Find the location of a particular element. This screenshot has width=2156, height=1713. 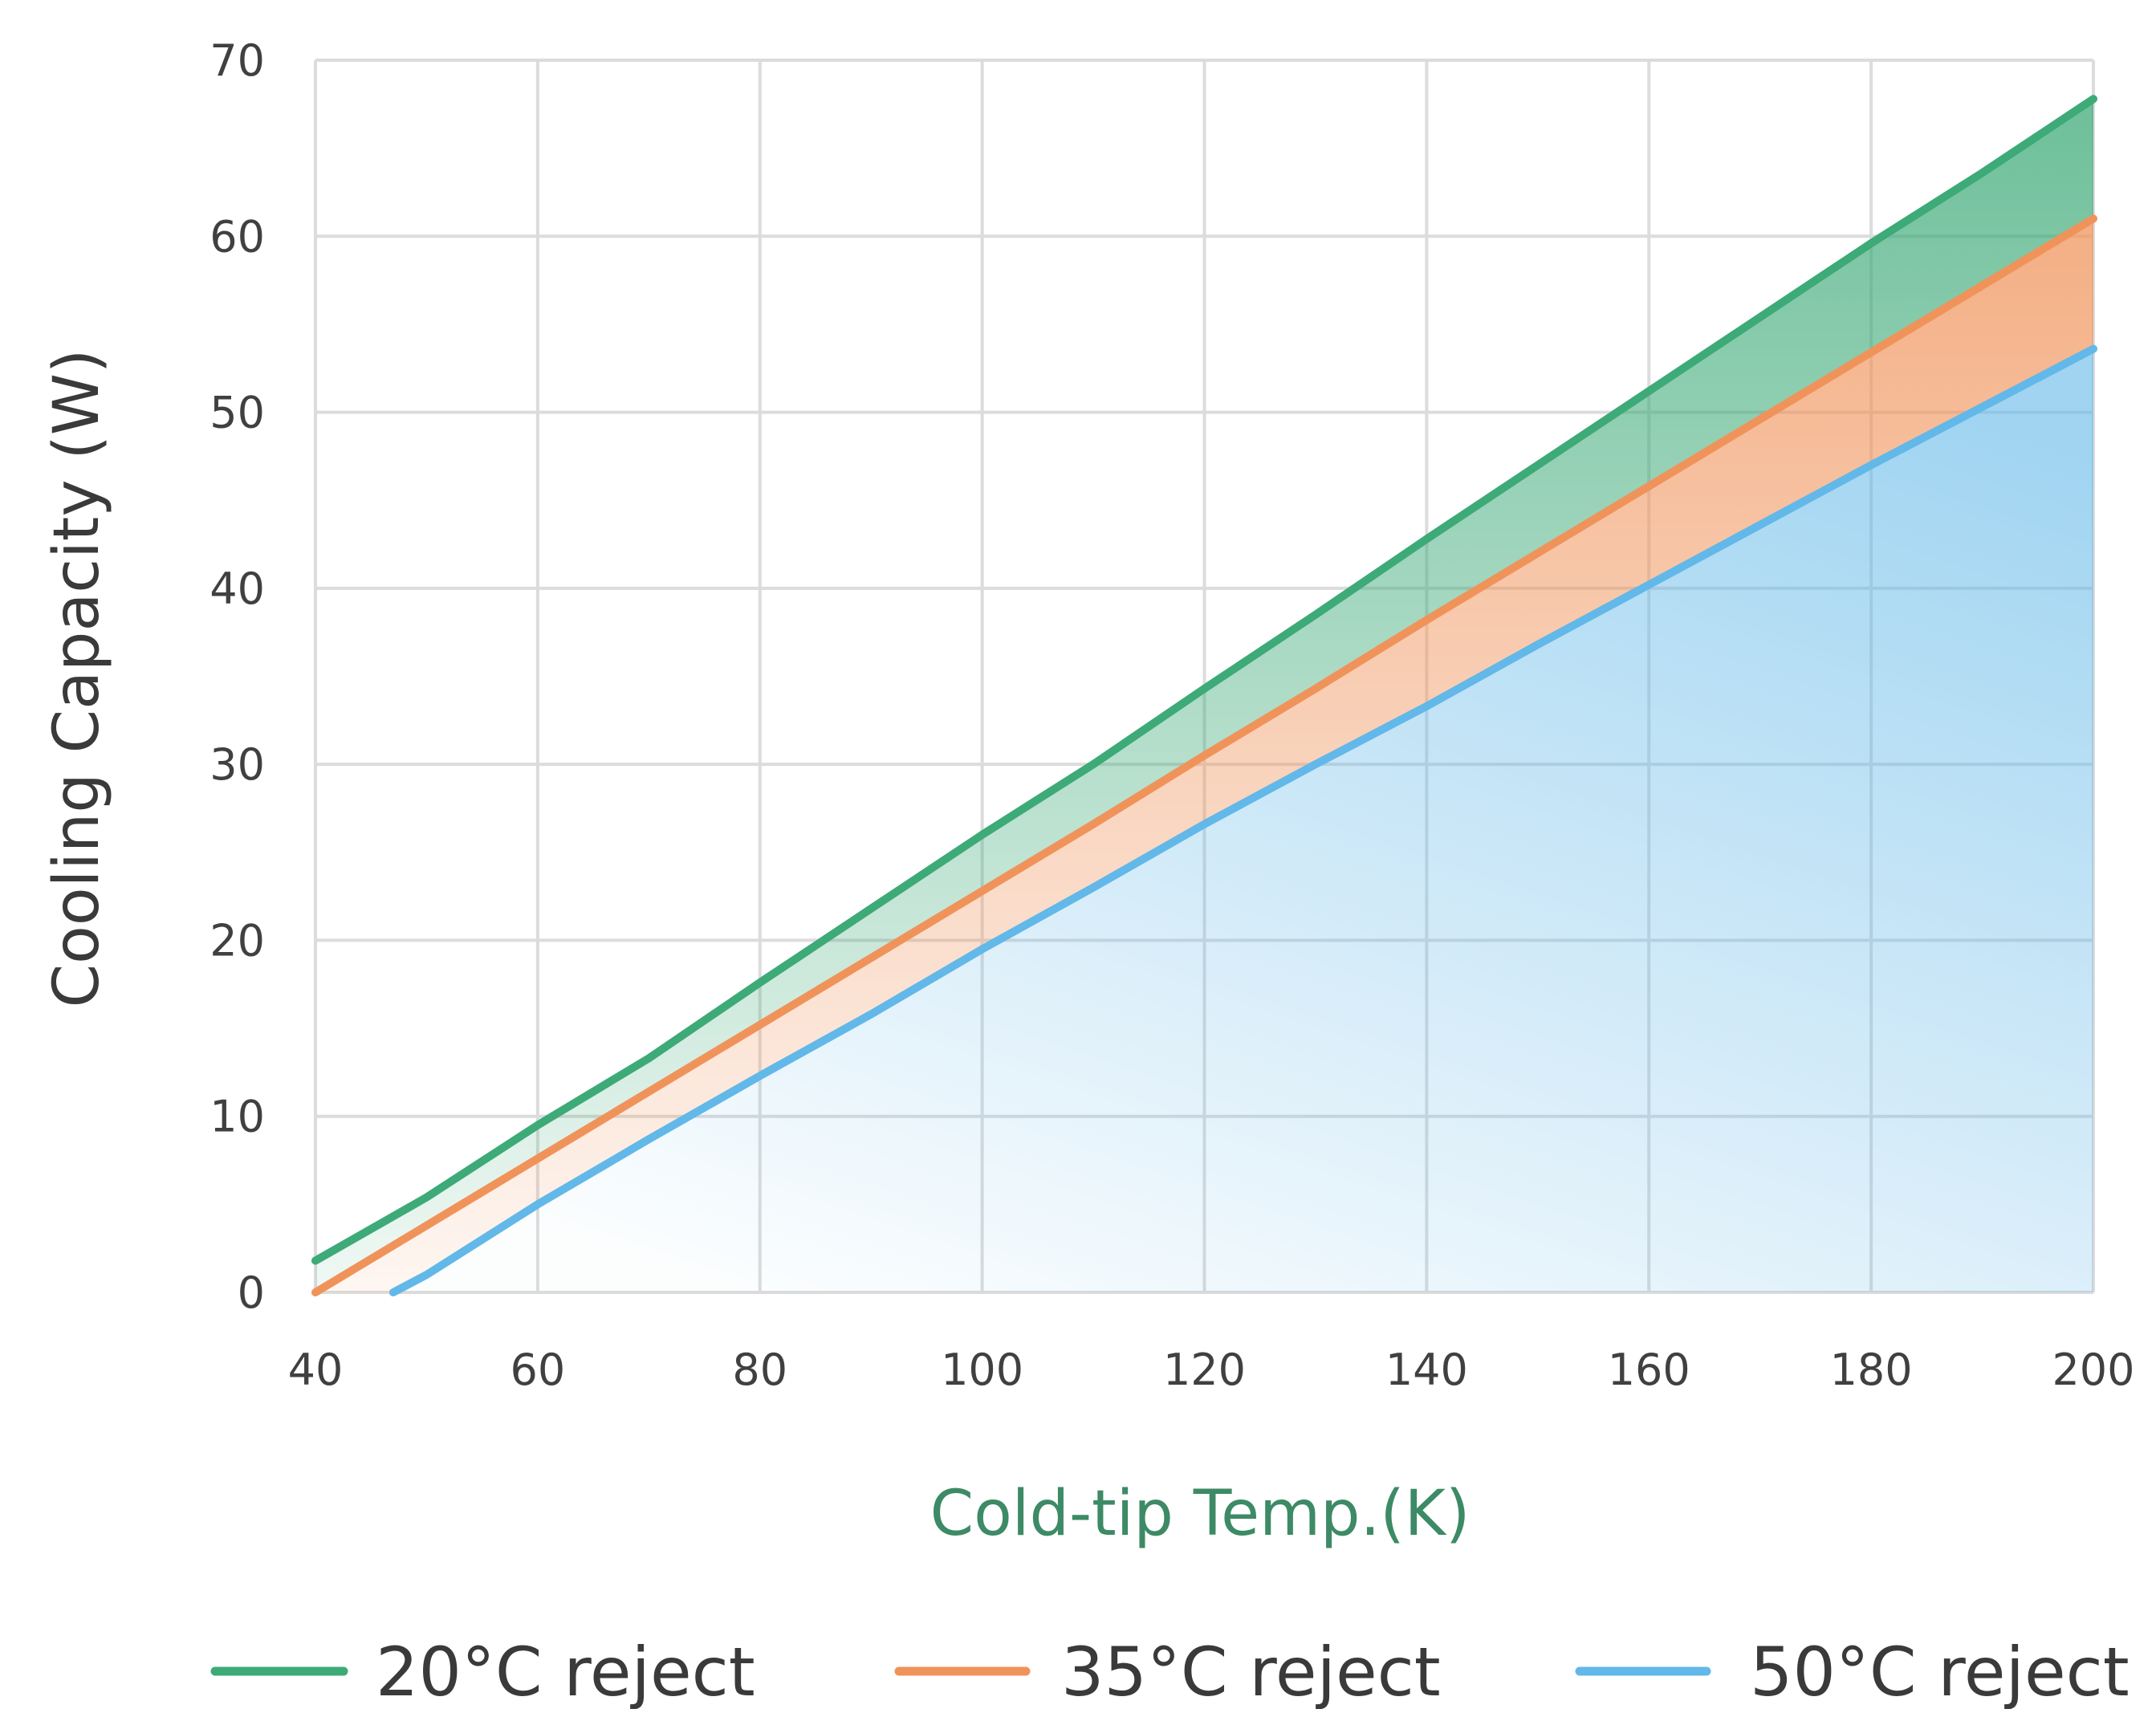

y-tick-label: 0 is located at coordinates (251, 1292).